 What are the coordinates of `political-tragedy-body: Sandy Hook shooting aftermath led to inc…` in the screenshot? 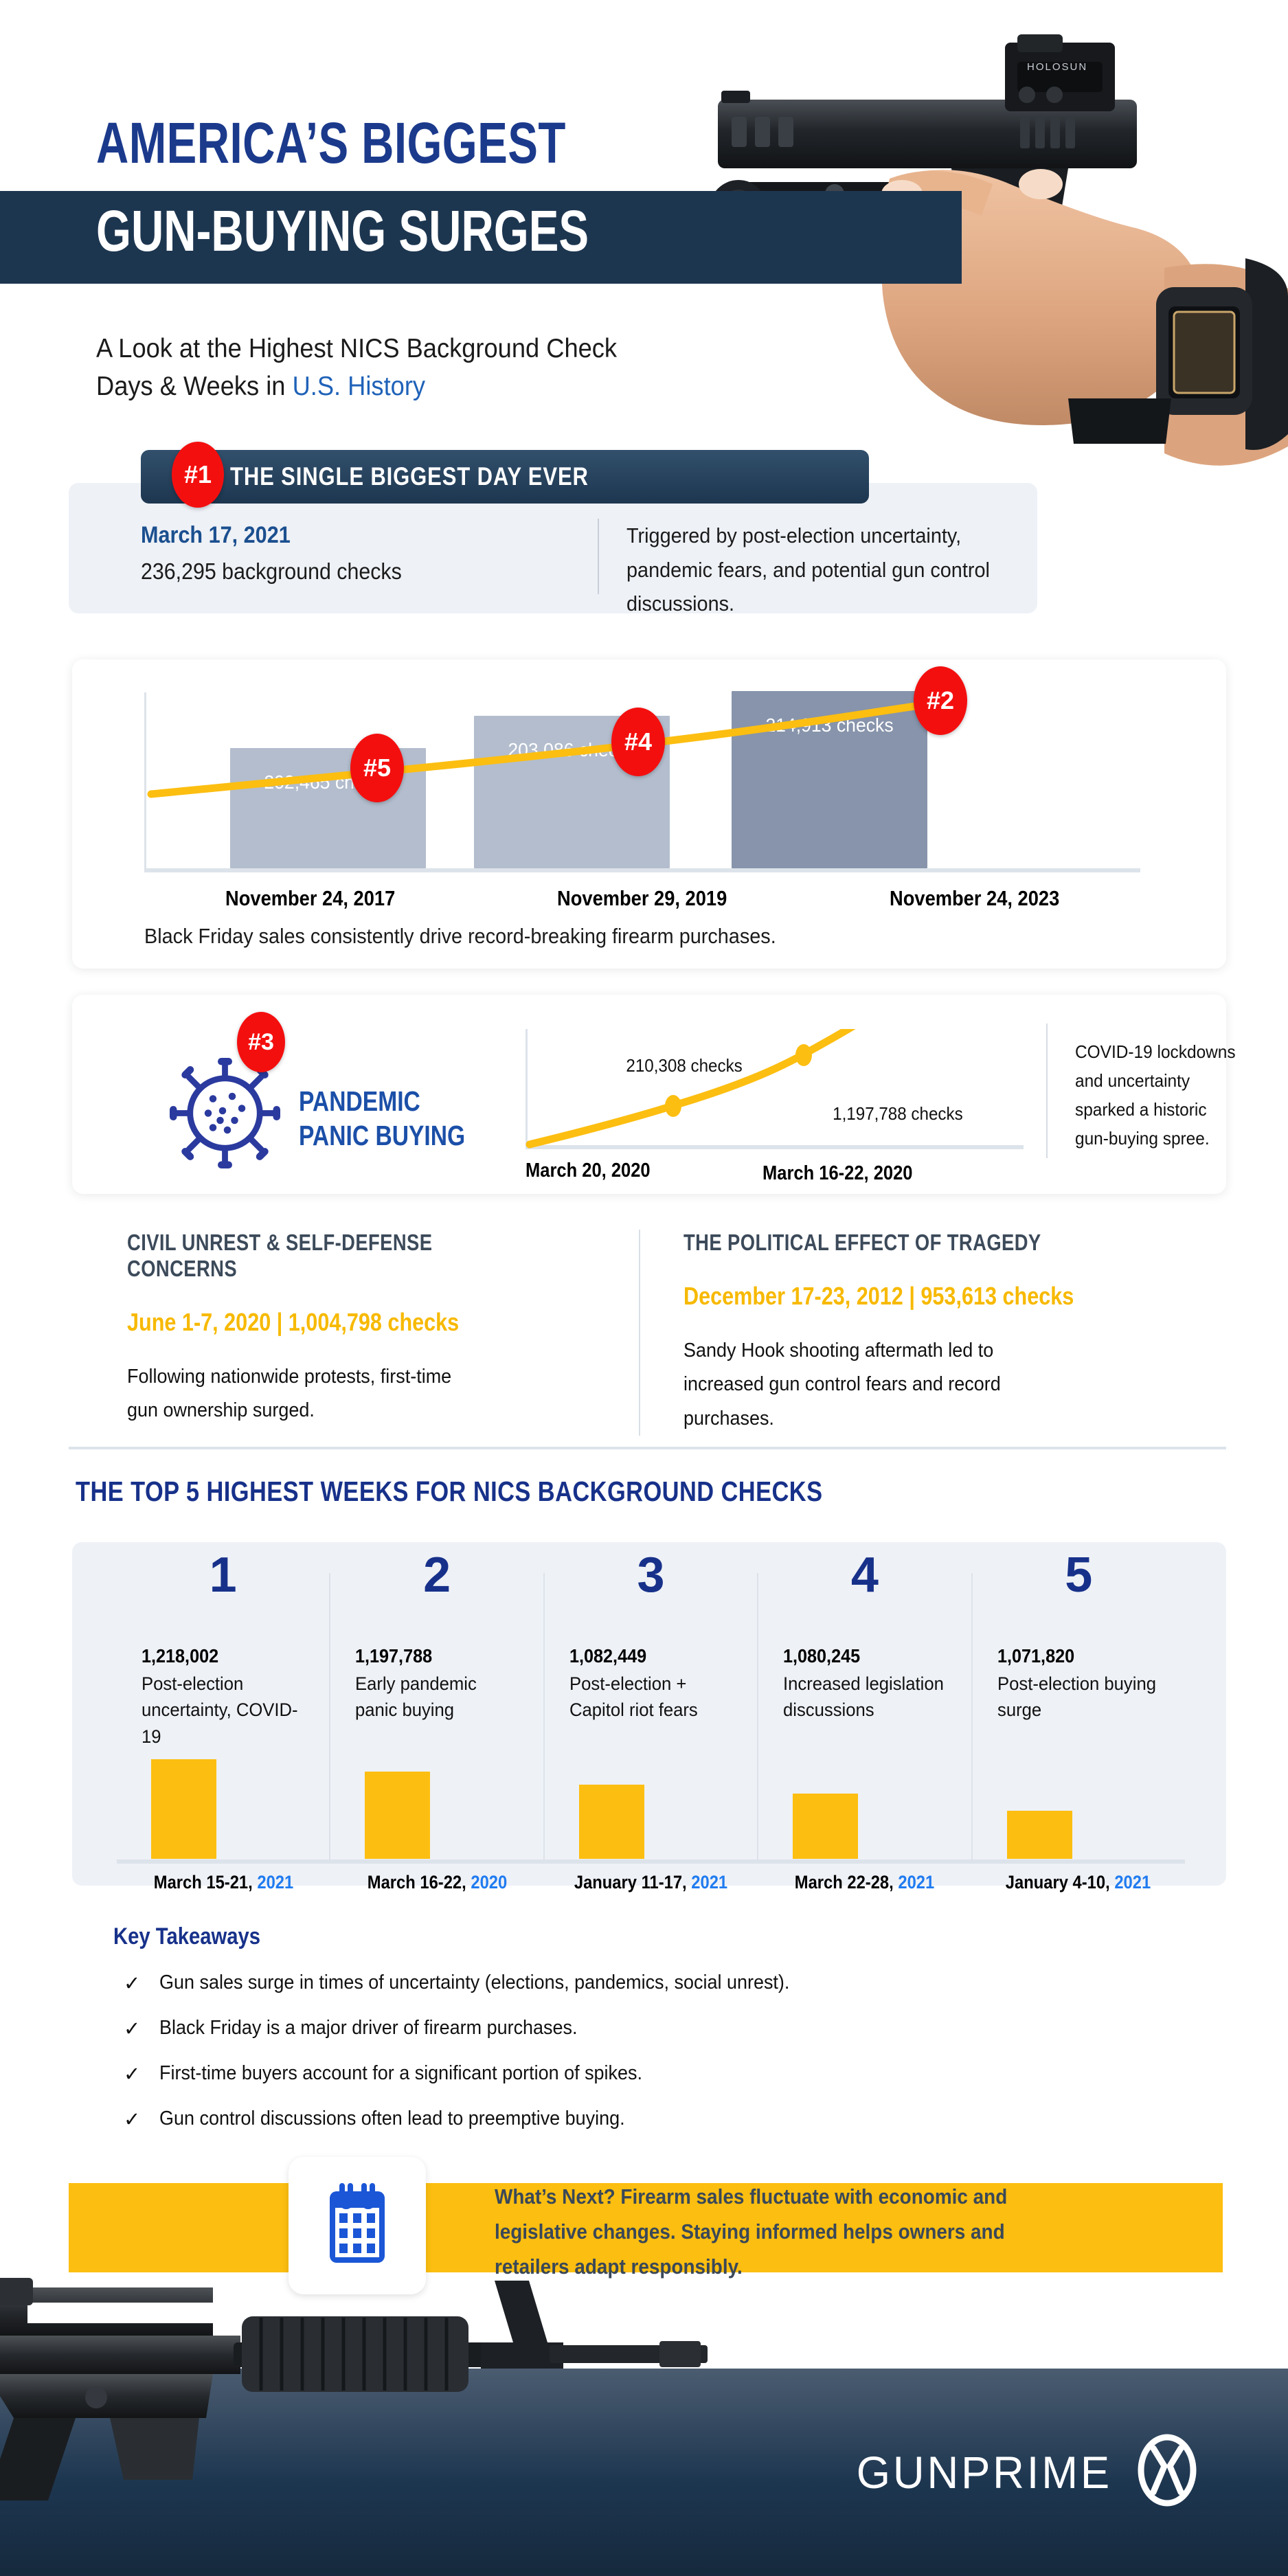 It's located at (842, 1385).